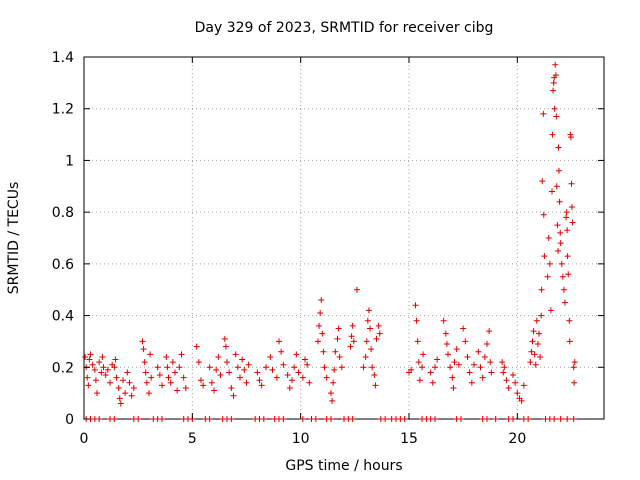 The width and height of the screenshot is (640, 480). Describe the element at coordinates (63, 213) in the screenshot. I see `y-tick-label: 0.8` at that location.